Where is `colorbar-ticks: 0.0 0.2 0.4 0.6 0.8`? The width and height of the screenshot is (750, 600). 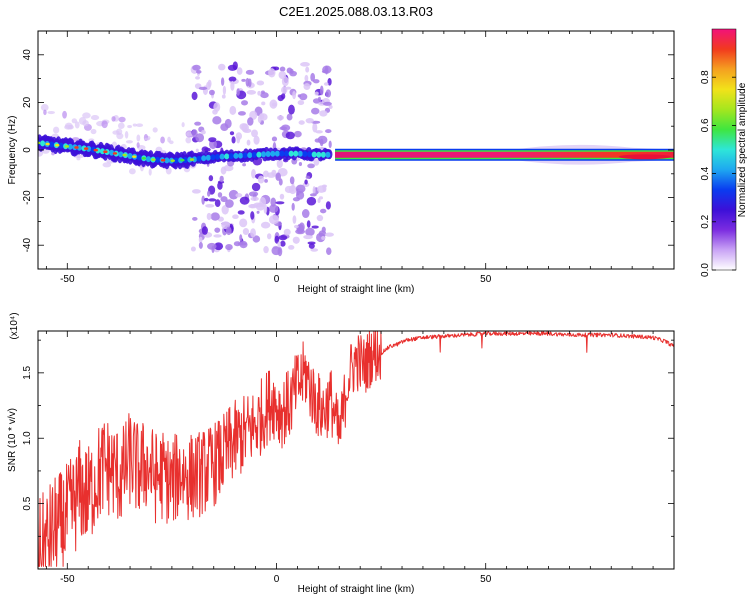 colorbar-ticks: 0.0 0.2 0.4 0.6 0.8 is located at coordinates (718, 173).